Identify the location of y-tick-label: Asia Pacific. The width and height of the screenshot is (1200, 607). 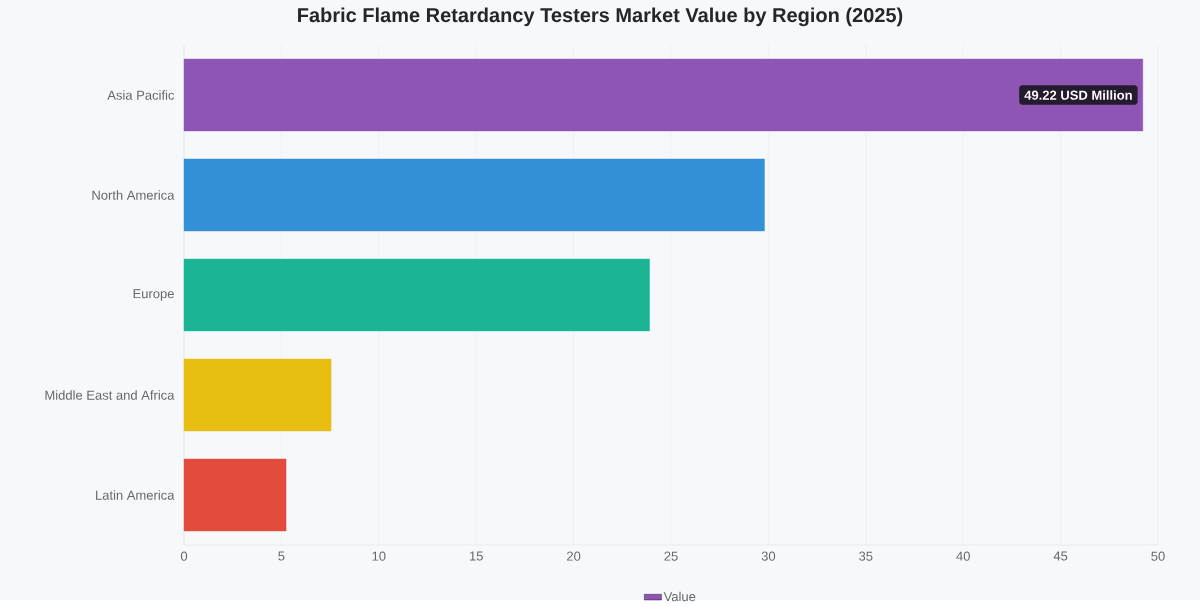
(141, 95).